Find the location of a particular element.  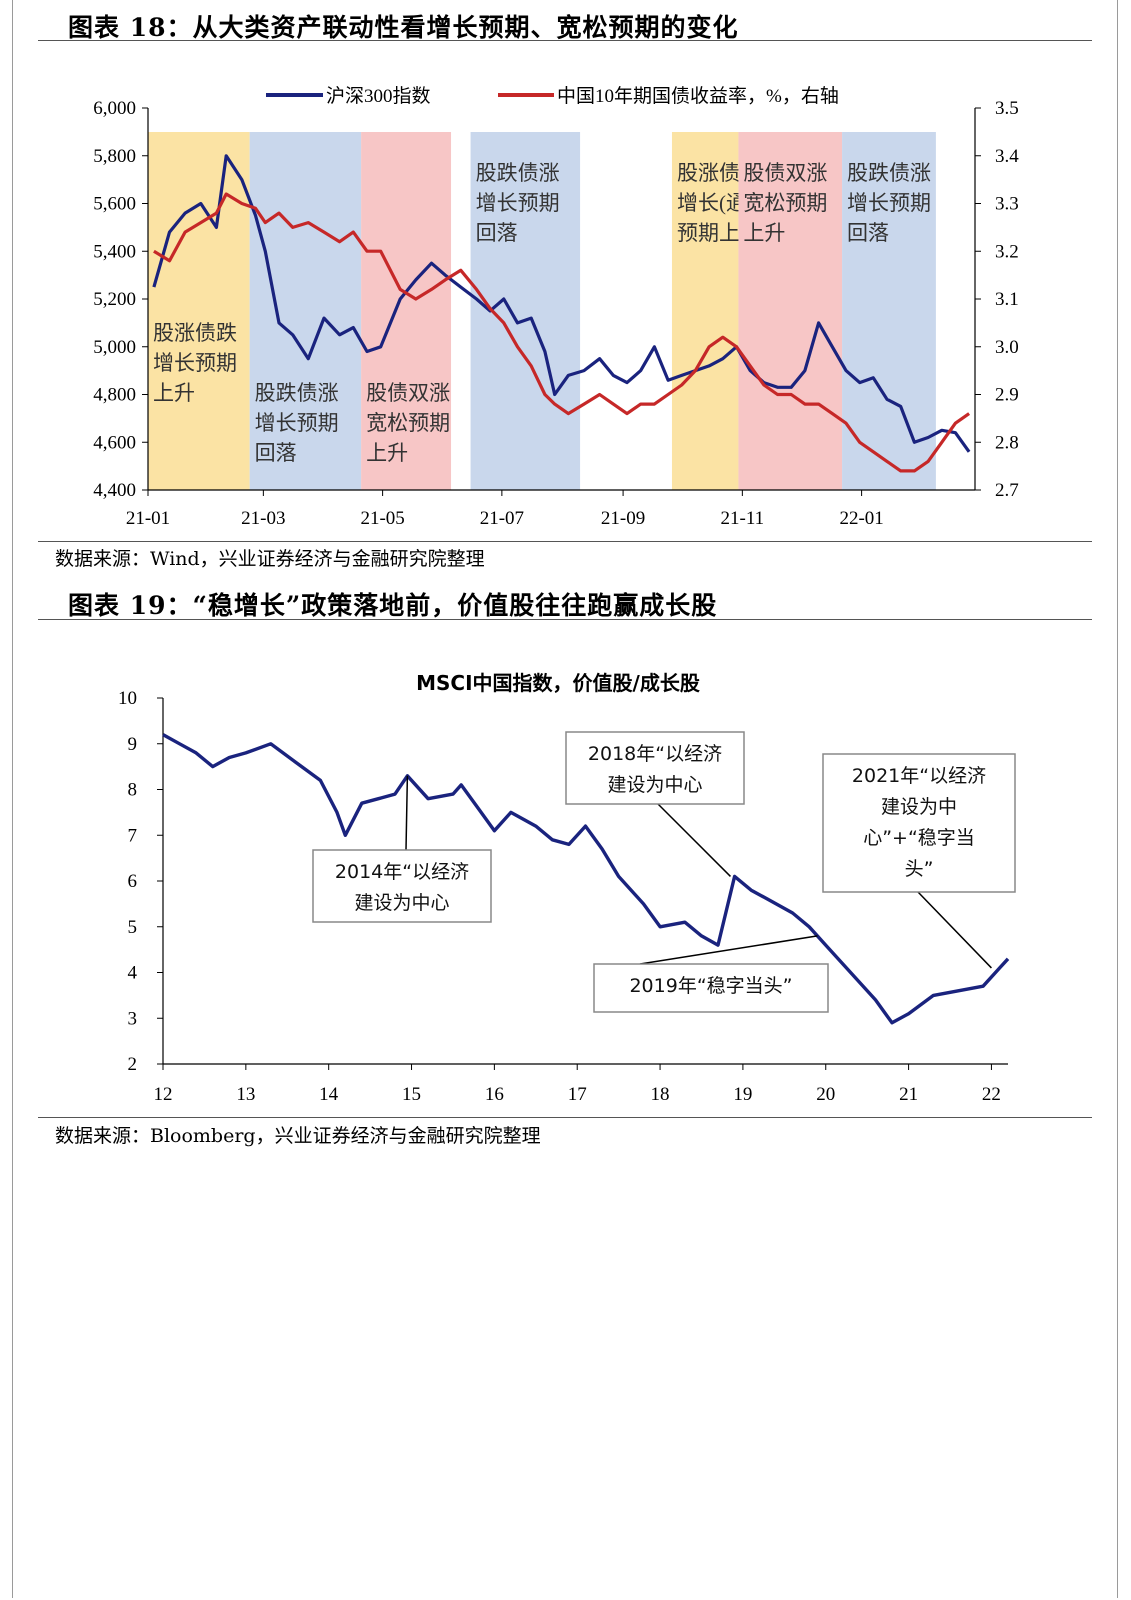

y-tick-label: 7 is located at coordinates (133, 835).